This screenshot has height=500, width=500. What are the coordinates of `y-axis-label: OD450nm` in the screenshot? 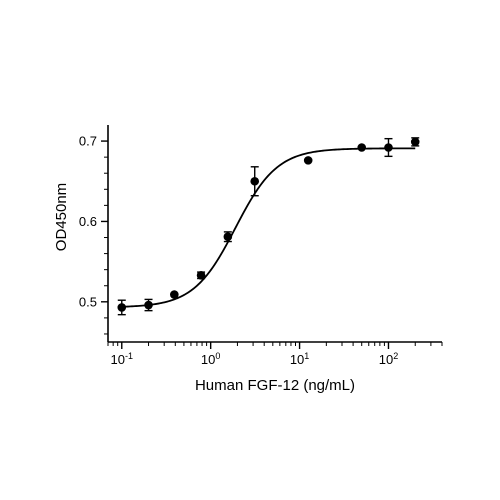 It's located at (61, 217).